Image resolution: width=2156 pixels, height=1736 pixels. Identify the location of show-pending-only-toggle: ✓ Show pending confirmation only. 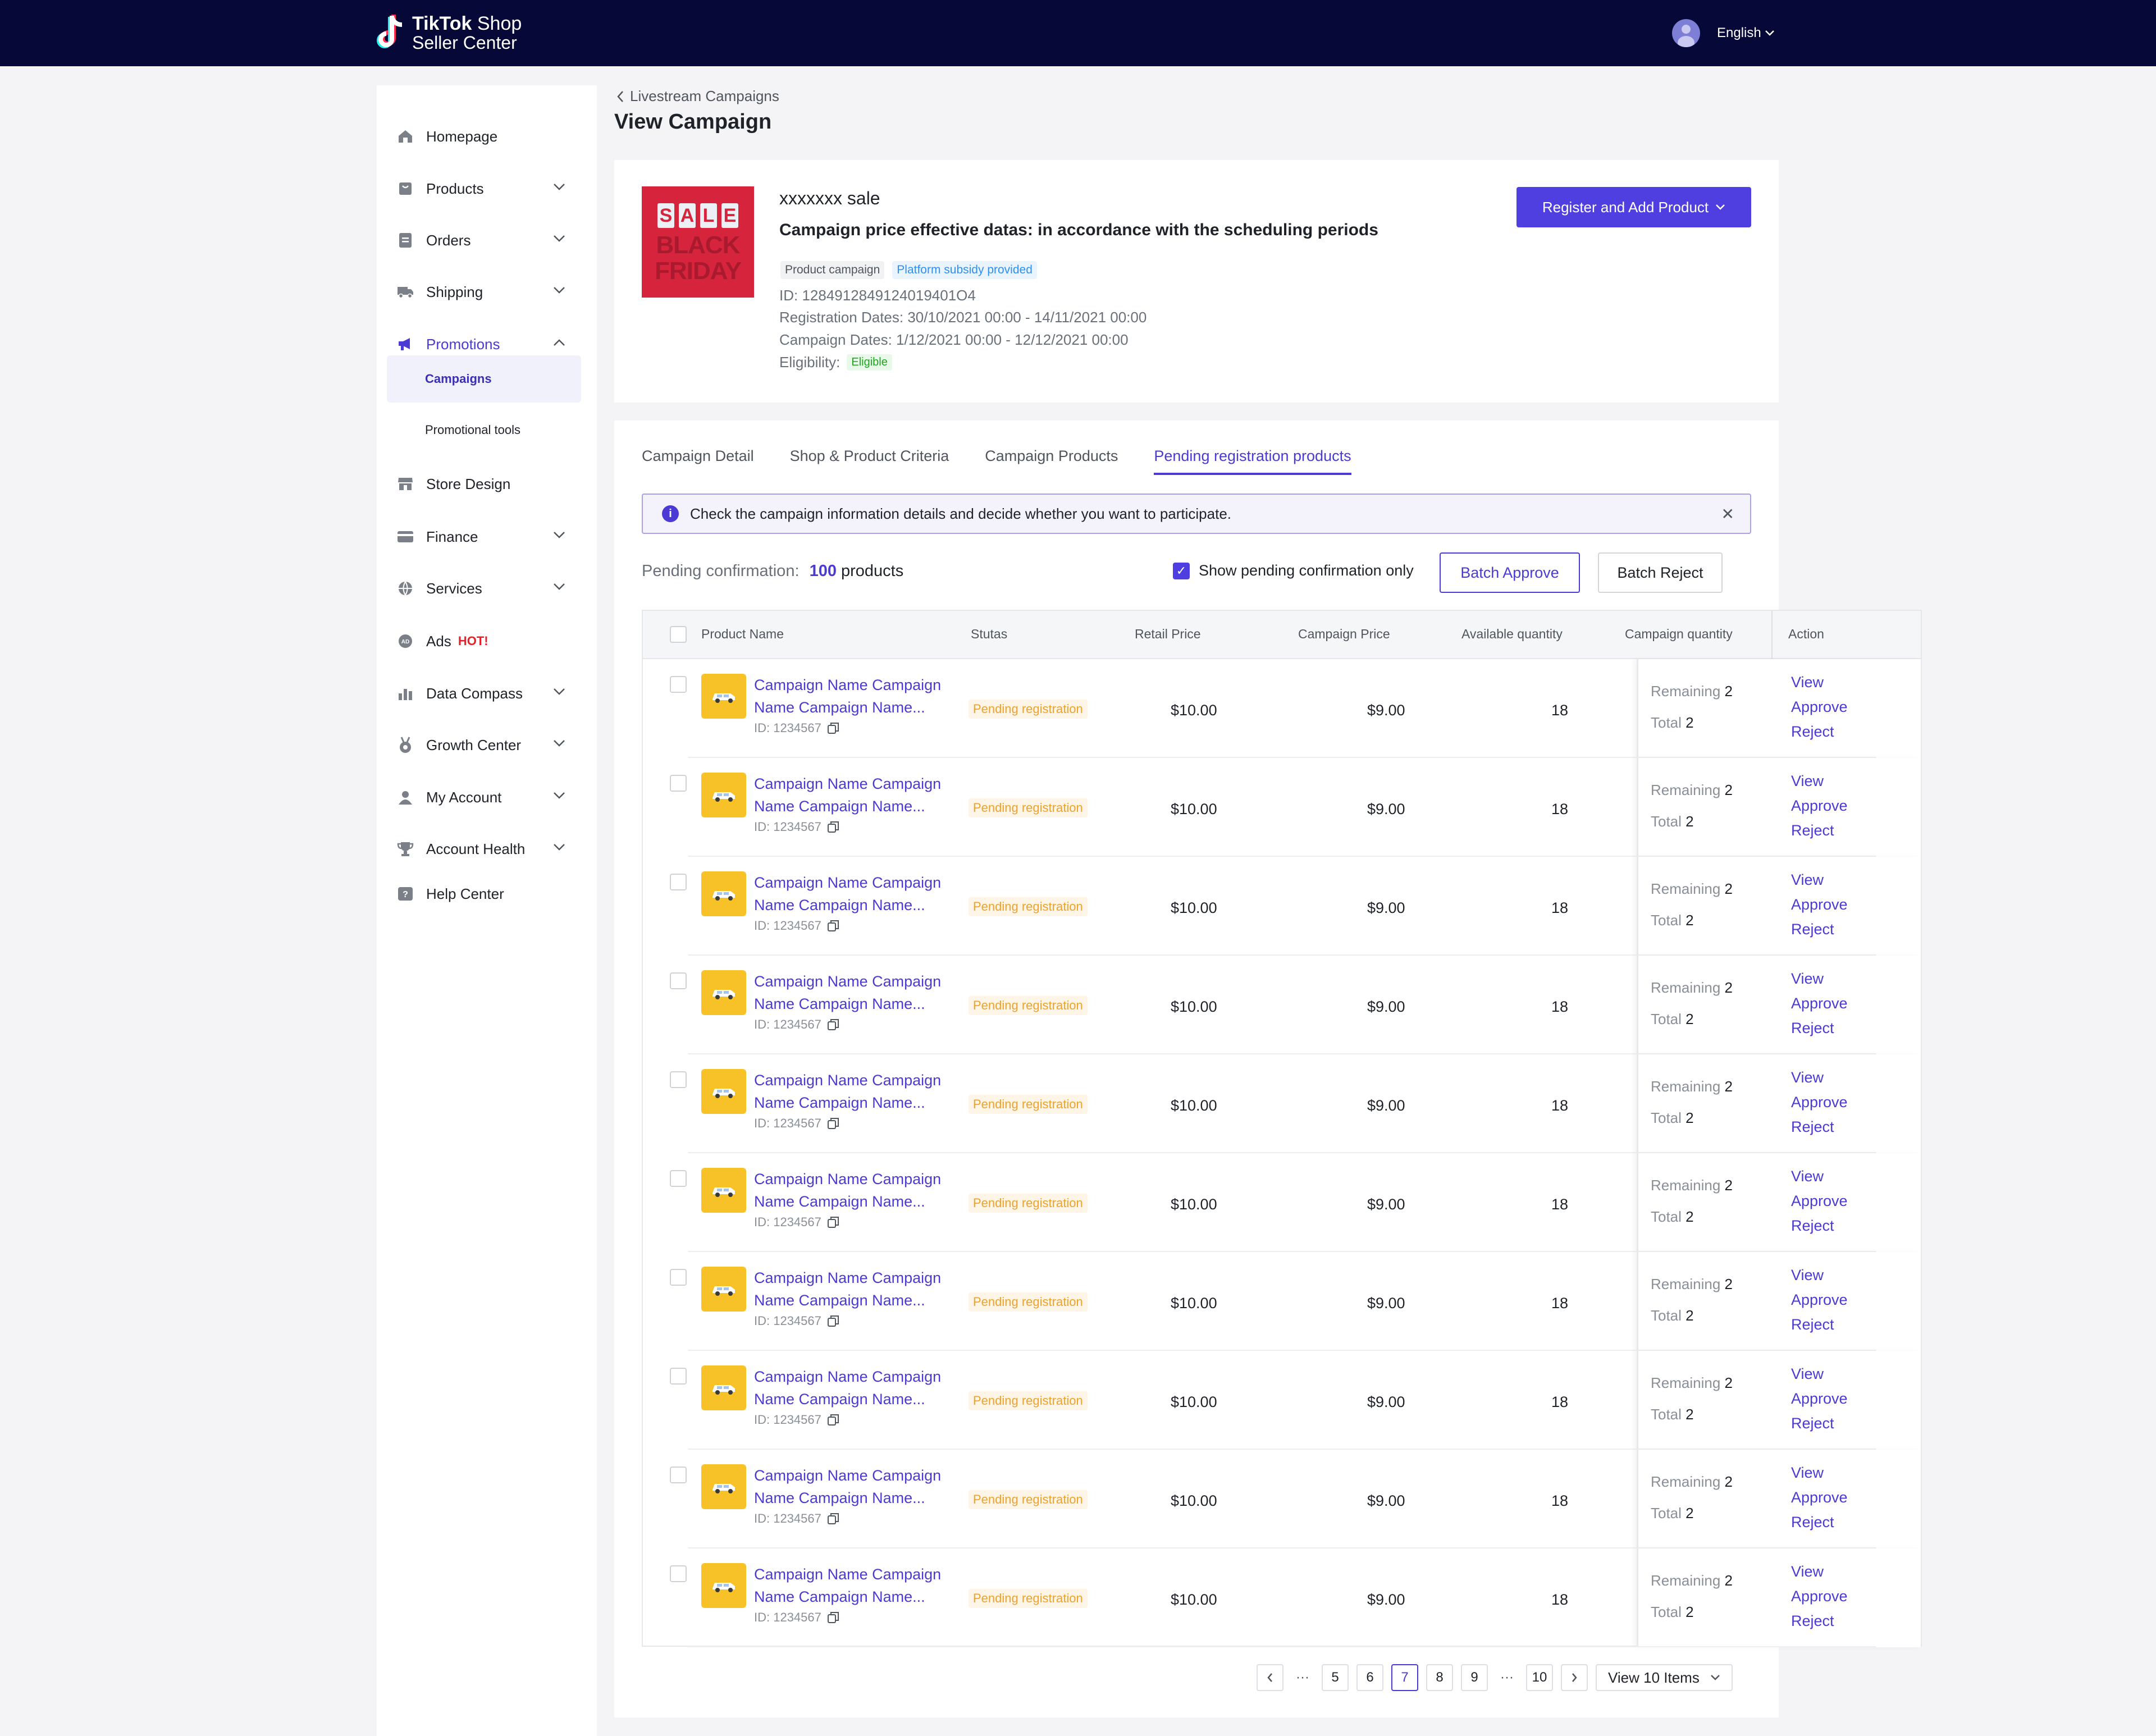
(1293, 570).